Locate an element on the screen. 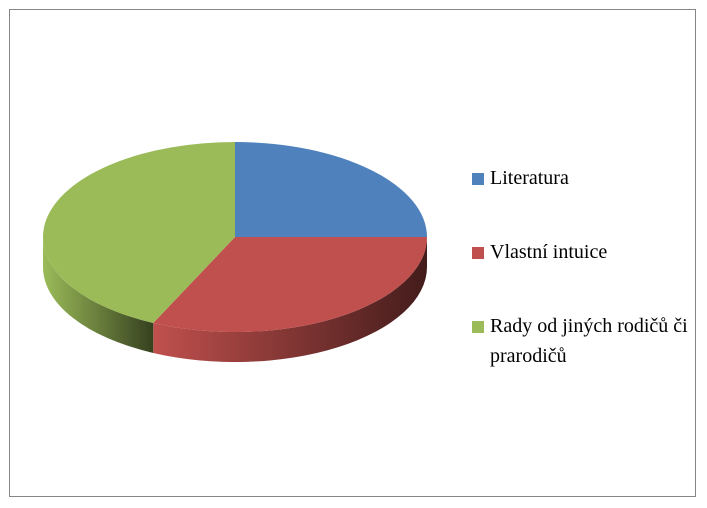 The height and width of the screenshot is (508, 707). legend-item: Rady od jiných rodičů či prarodičů is located at coordinates (585, 341).